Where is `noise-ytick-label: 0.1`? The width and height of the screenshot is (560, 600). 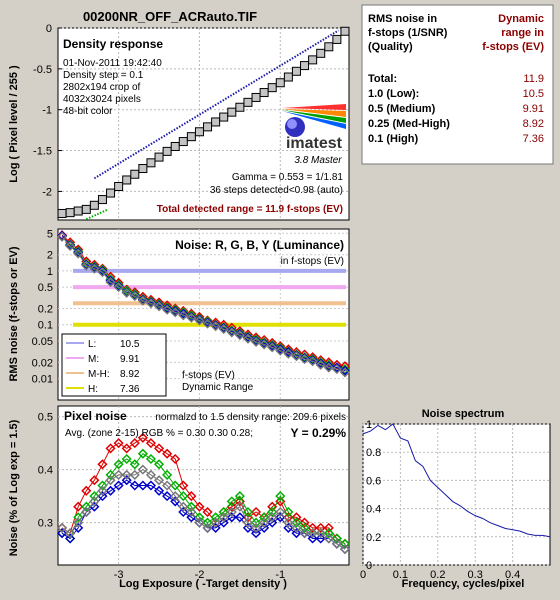
noise-ytick-label: 0.1 is located at coordinates (45, 326).